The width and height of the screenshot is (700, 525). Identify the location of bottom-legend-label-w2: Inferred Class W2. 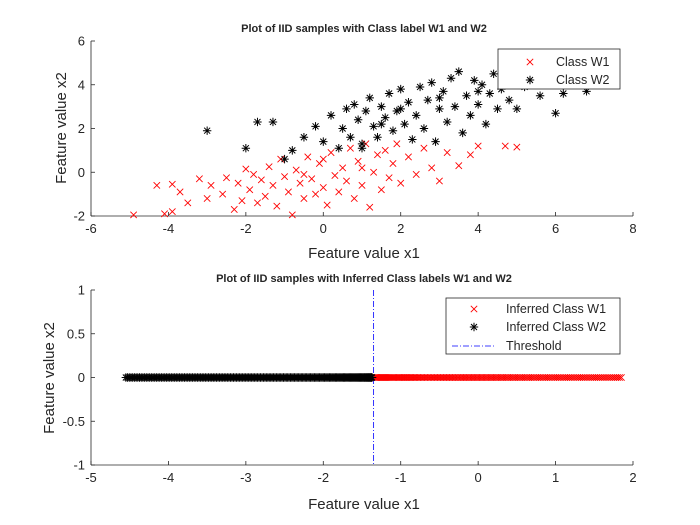
(556, 327).